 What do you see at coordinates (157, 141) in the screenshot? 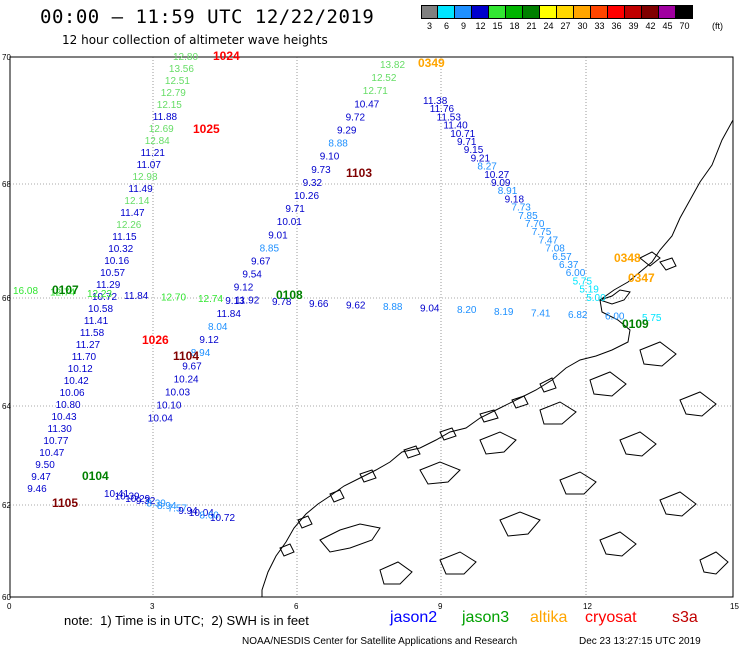
I see `swh-value: 12.84` at bounding box center [157, 141].